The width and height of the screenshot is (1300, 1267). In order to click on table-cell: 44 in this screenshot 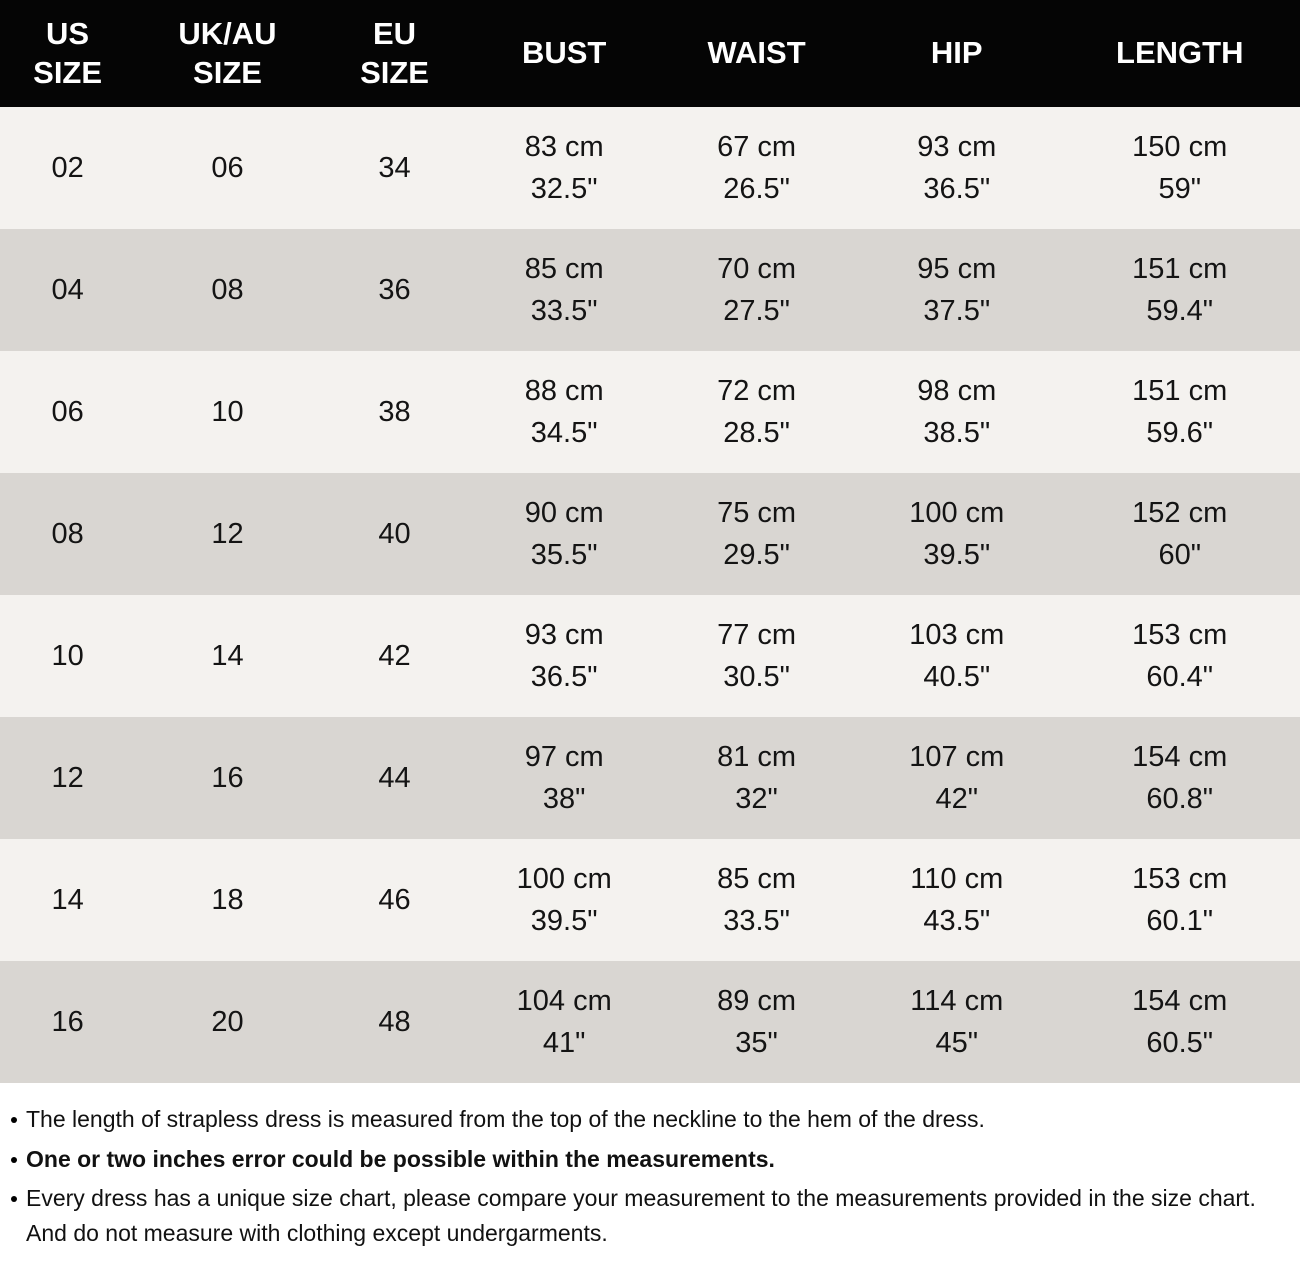, I will do `click(395, 778)`.